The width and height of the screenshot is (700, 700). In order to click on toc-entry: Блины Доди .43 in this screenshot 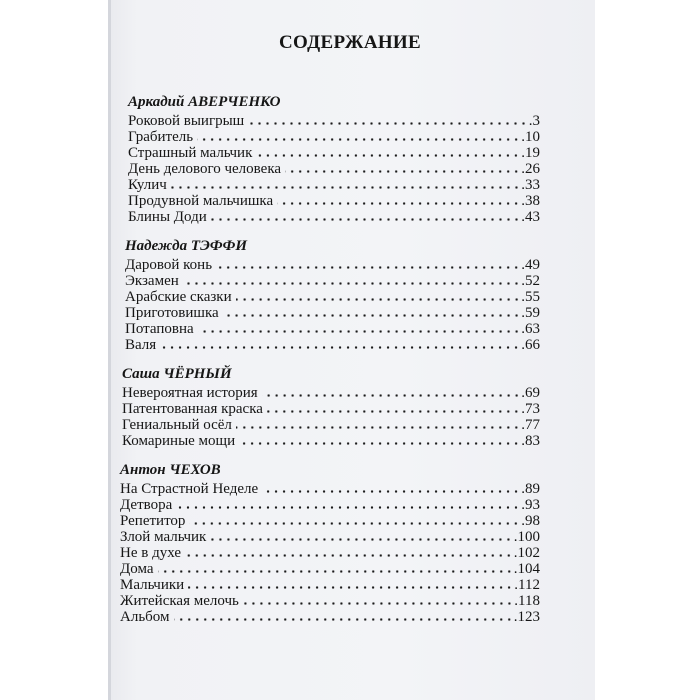, I will do `click(334, 217)`.